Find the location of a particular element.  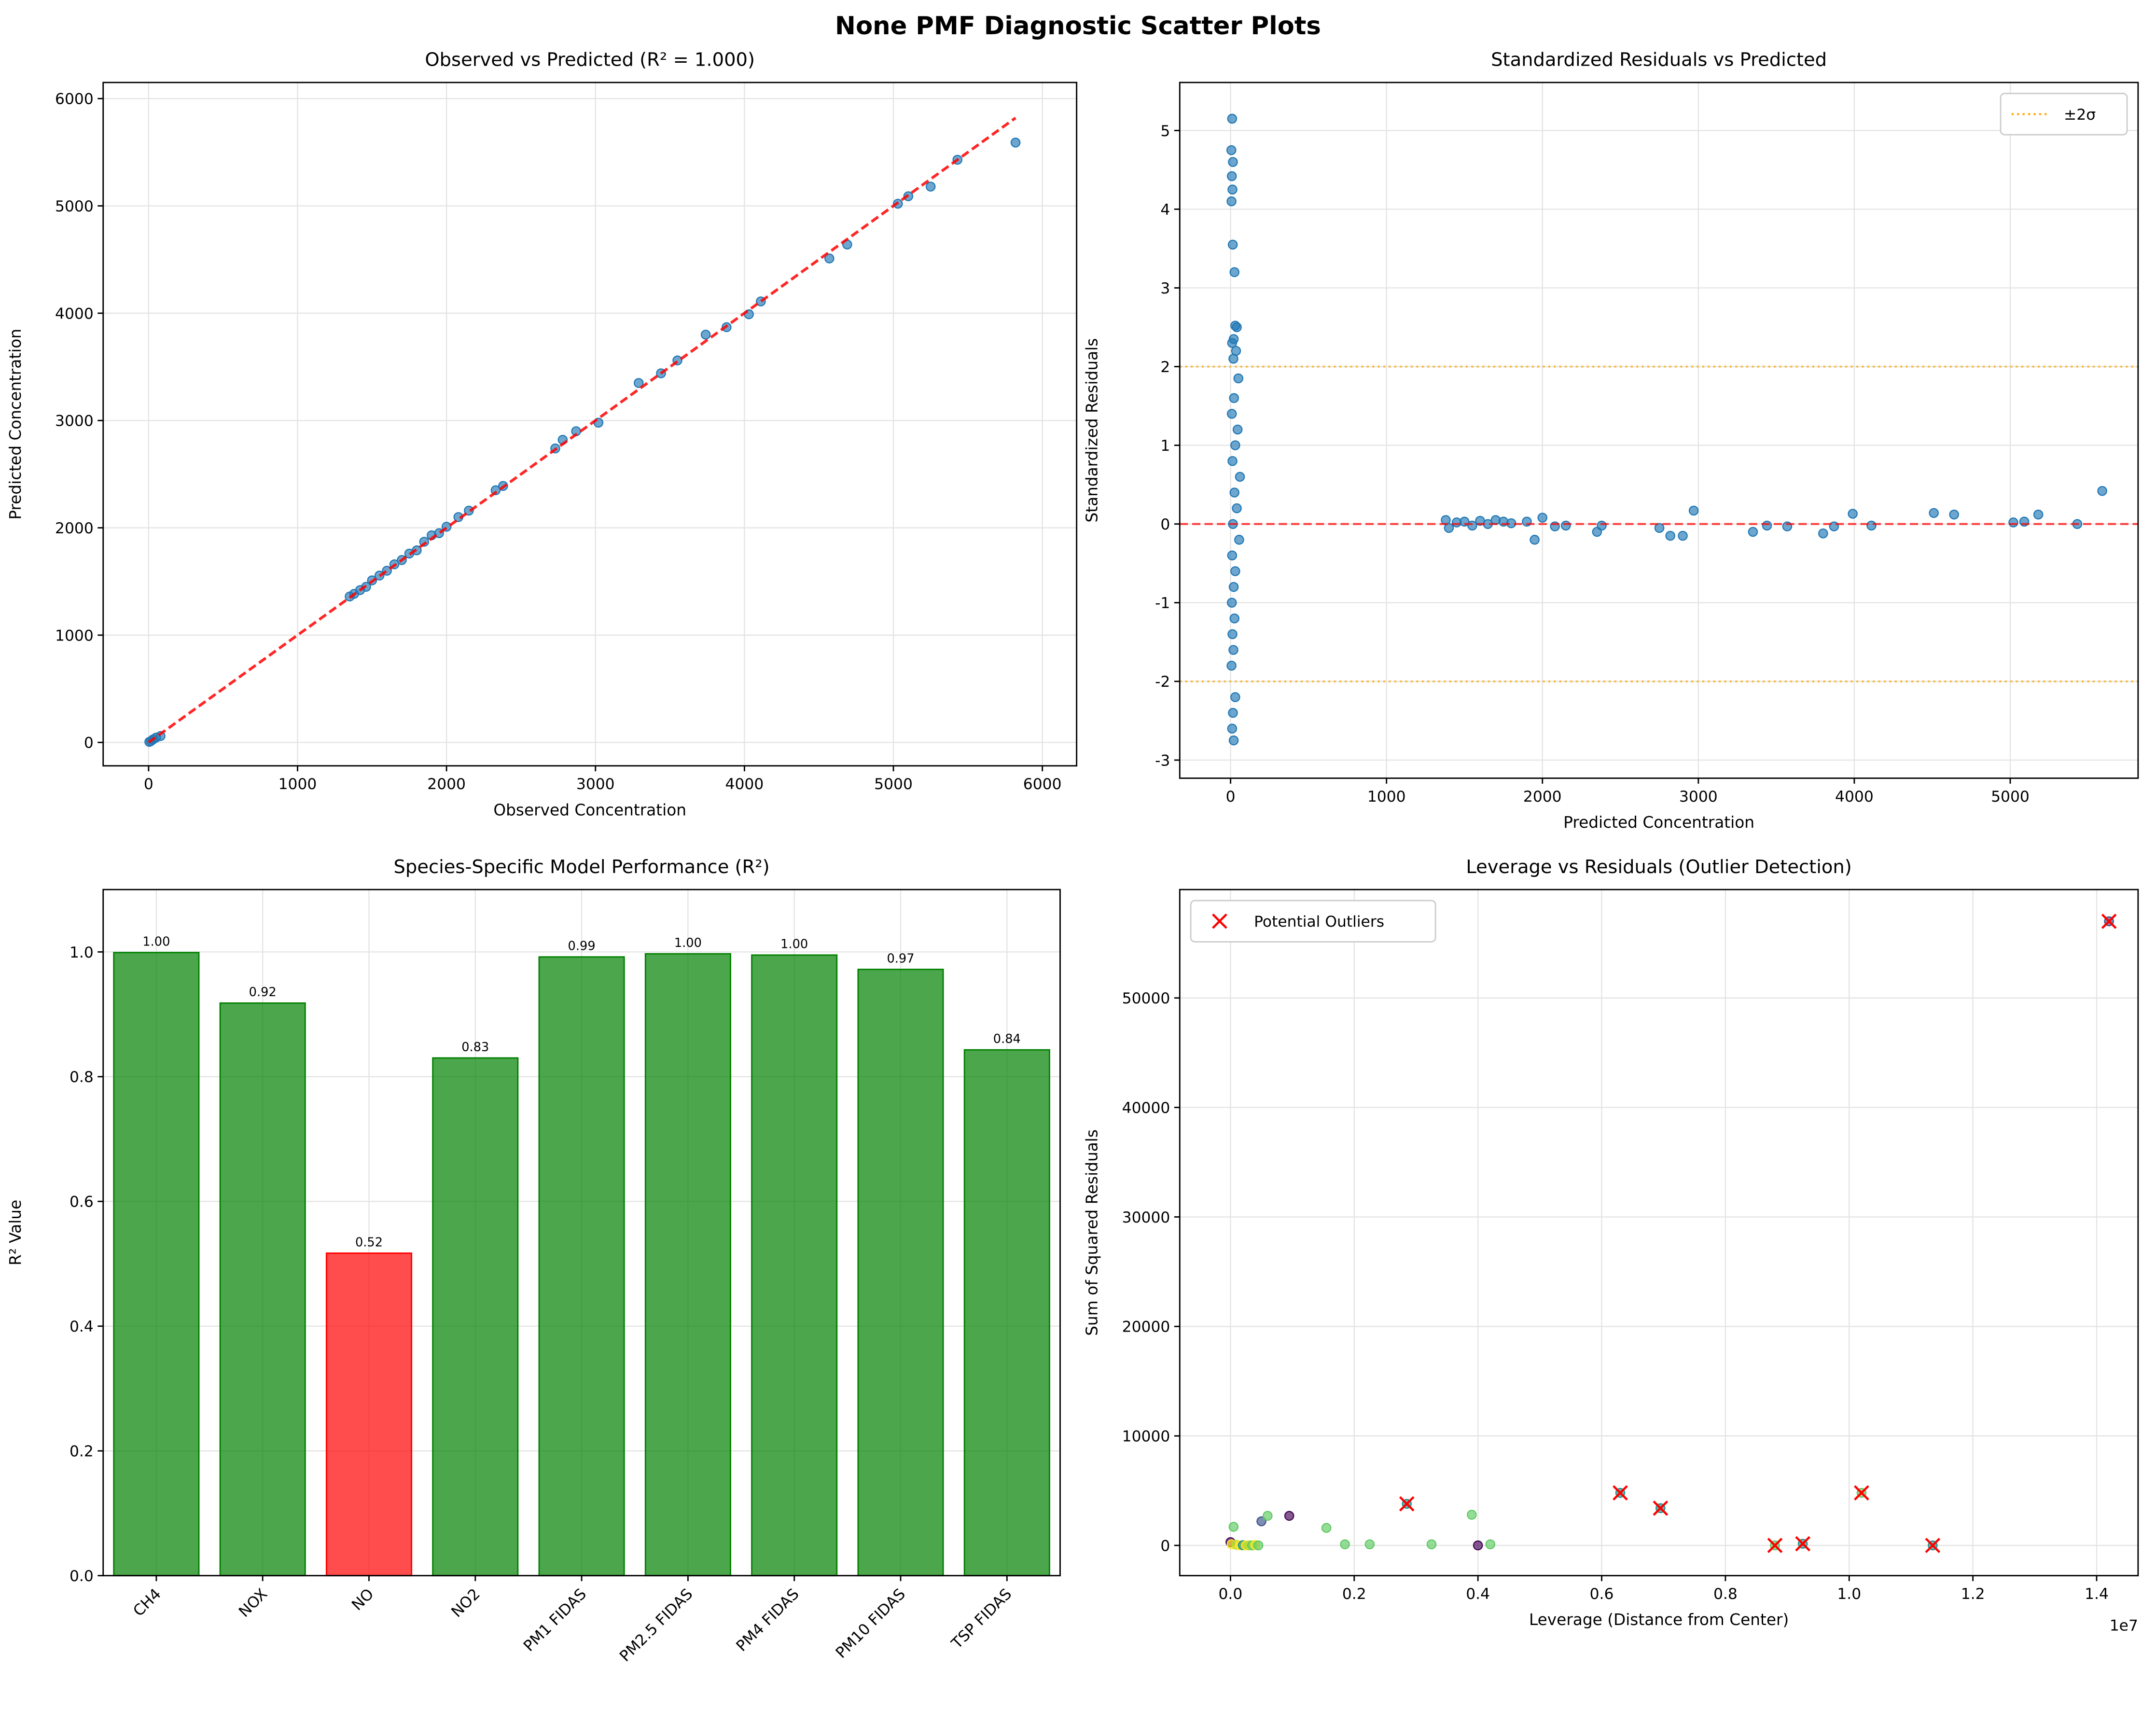

chart-title: Standardized Residuals vs Predicted is located at coordinates (1659, 60).